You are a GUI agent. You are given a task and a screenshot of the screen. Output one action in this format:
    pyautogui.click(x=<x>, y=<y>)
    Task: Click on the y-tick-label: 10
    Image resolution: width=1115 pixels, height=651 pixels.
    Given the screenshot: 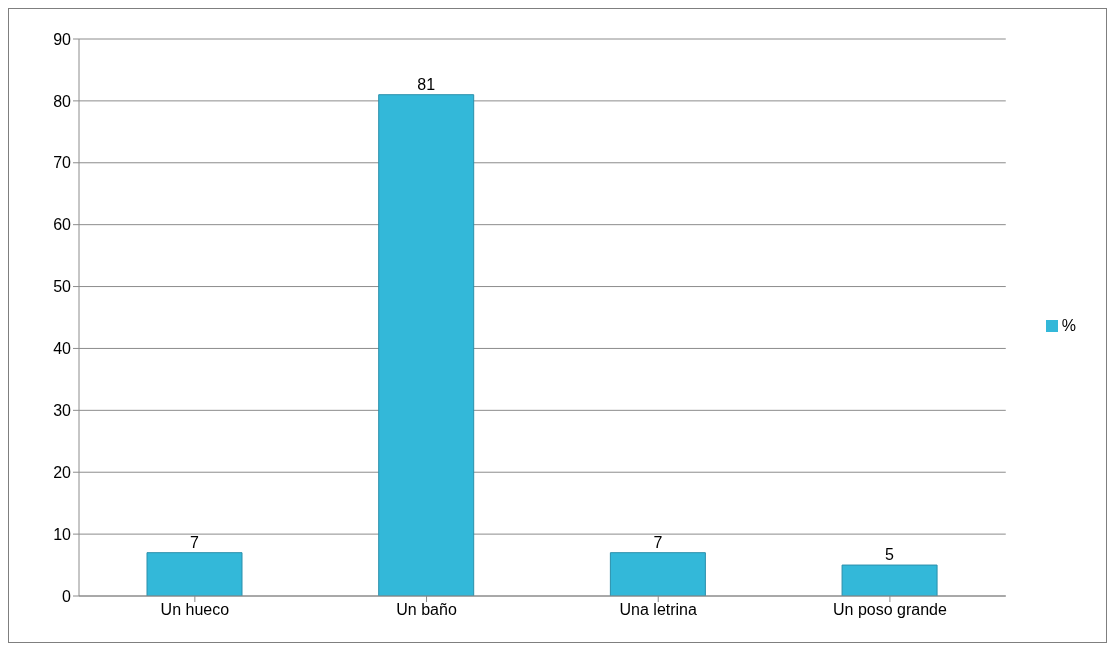 What is the action you would take?
    pyautogui.click(x=62, y=534)
    